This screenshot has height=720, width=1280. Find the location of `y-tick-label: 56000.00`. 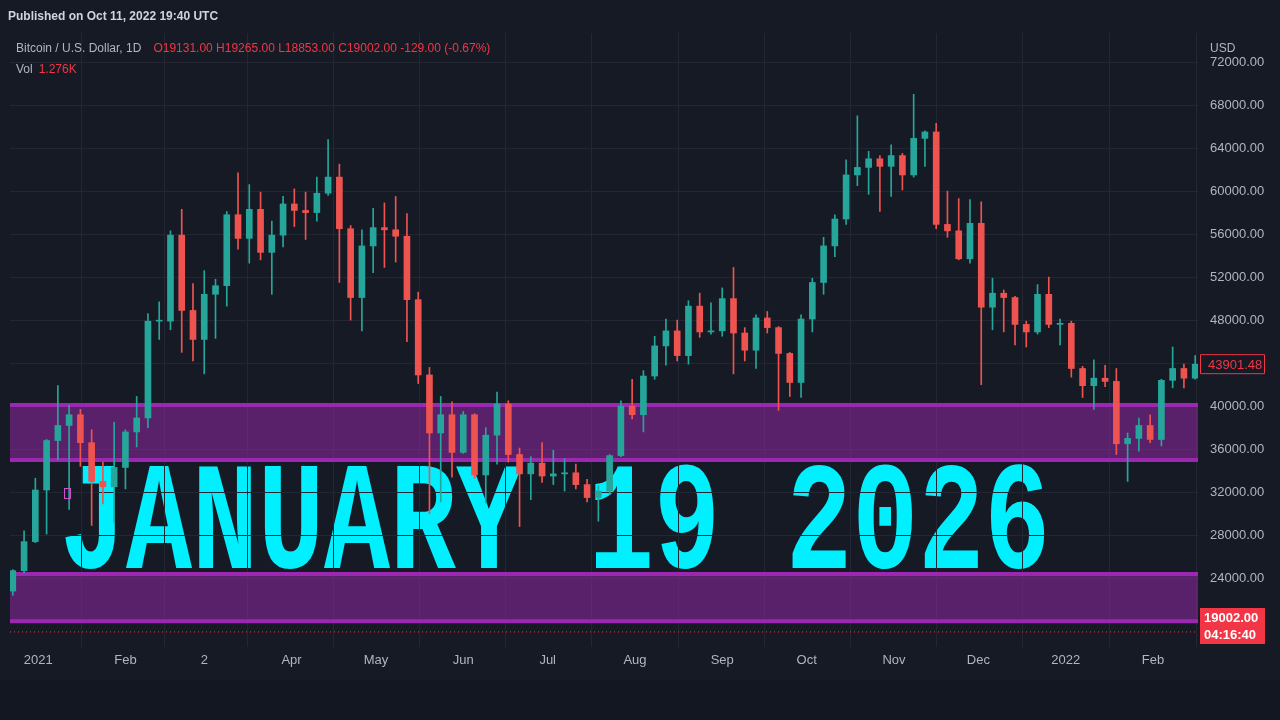

y-tick-label: 56000.00 is located at coordinates (1237, 233).